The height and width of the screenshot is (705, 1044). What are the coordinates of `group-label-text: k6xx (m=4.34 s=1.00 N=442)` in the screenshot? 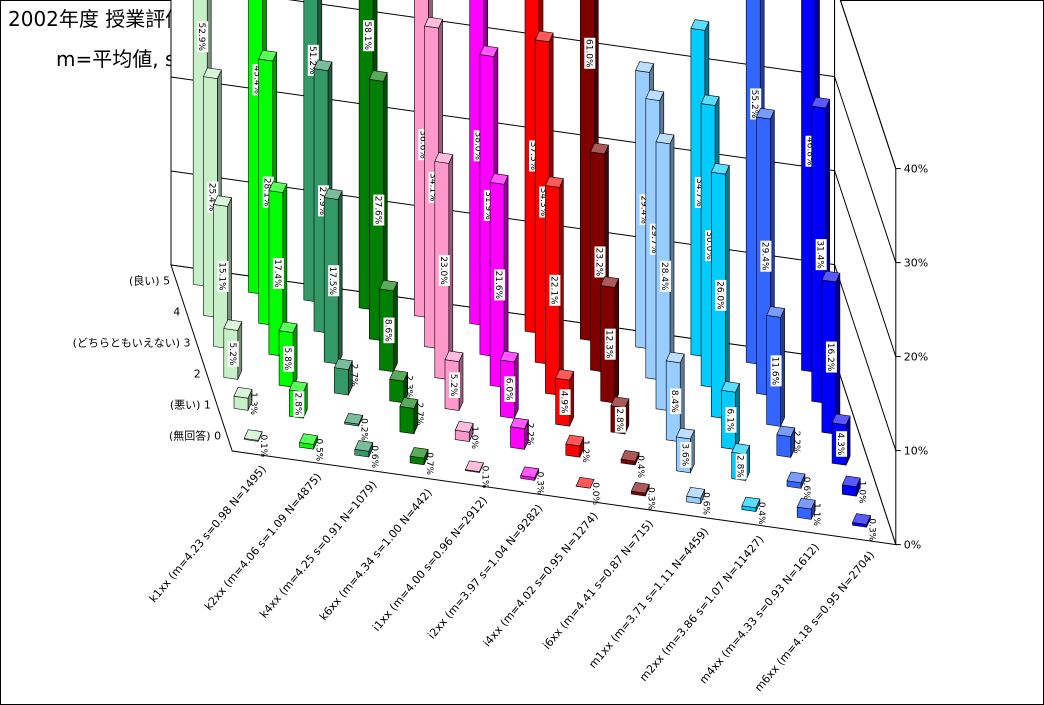 It's located at (376, 554).